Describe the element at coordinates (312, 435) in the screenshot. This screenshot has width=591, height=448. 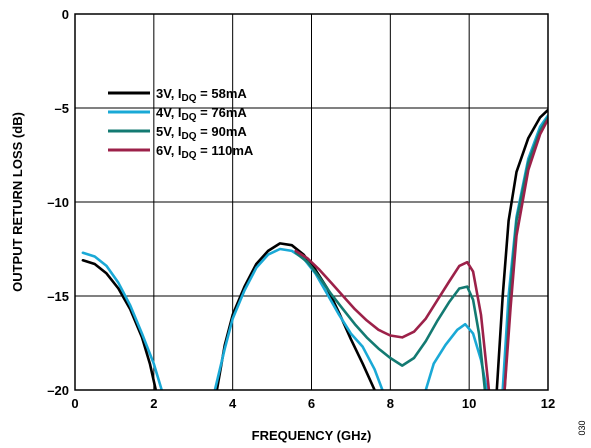
I see `x-axis-title: FREQUENCY (GHz)` at that location.